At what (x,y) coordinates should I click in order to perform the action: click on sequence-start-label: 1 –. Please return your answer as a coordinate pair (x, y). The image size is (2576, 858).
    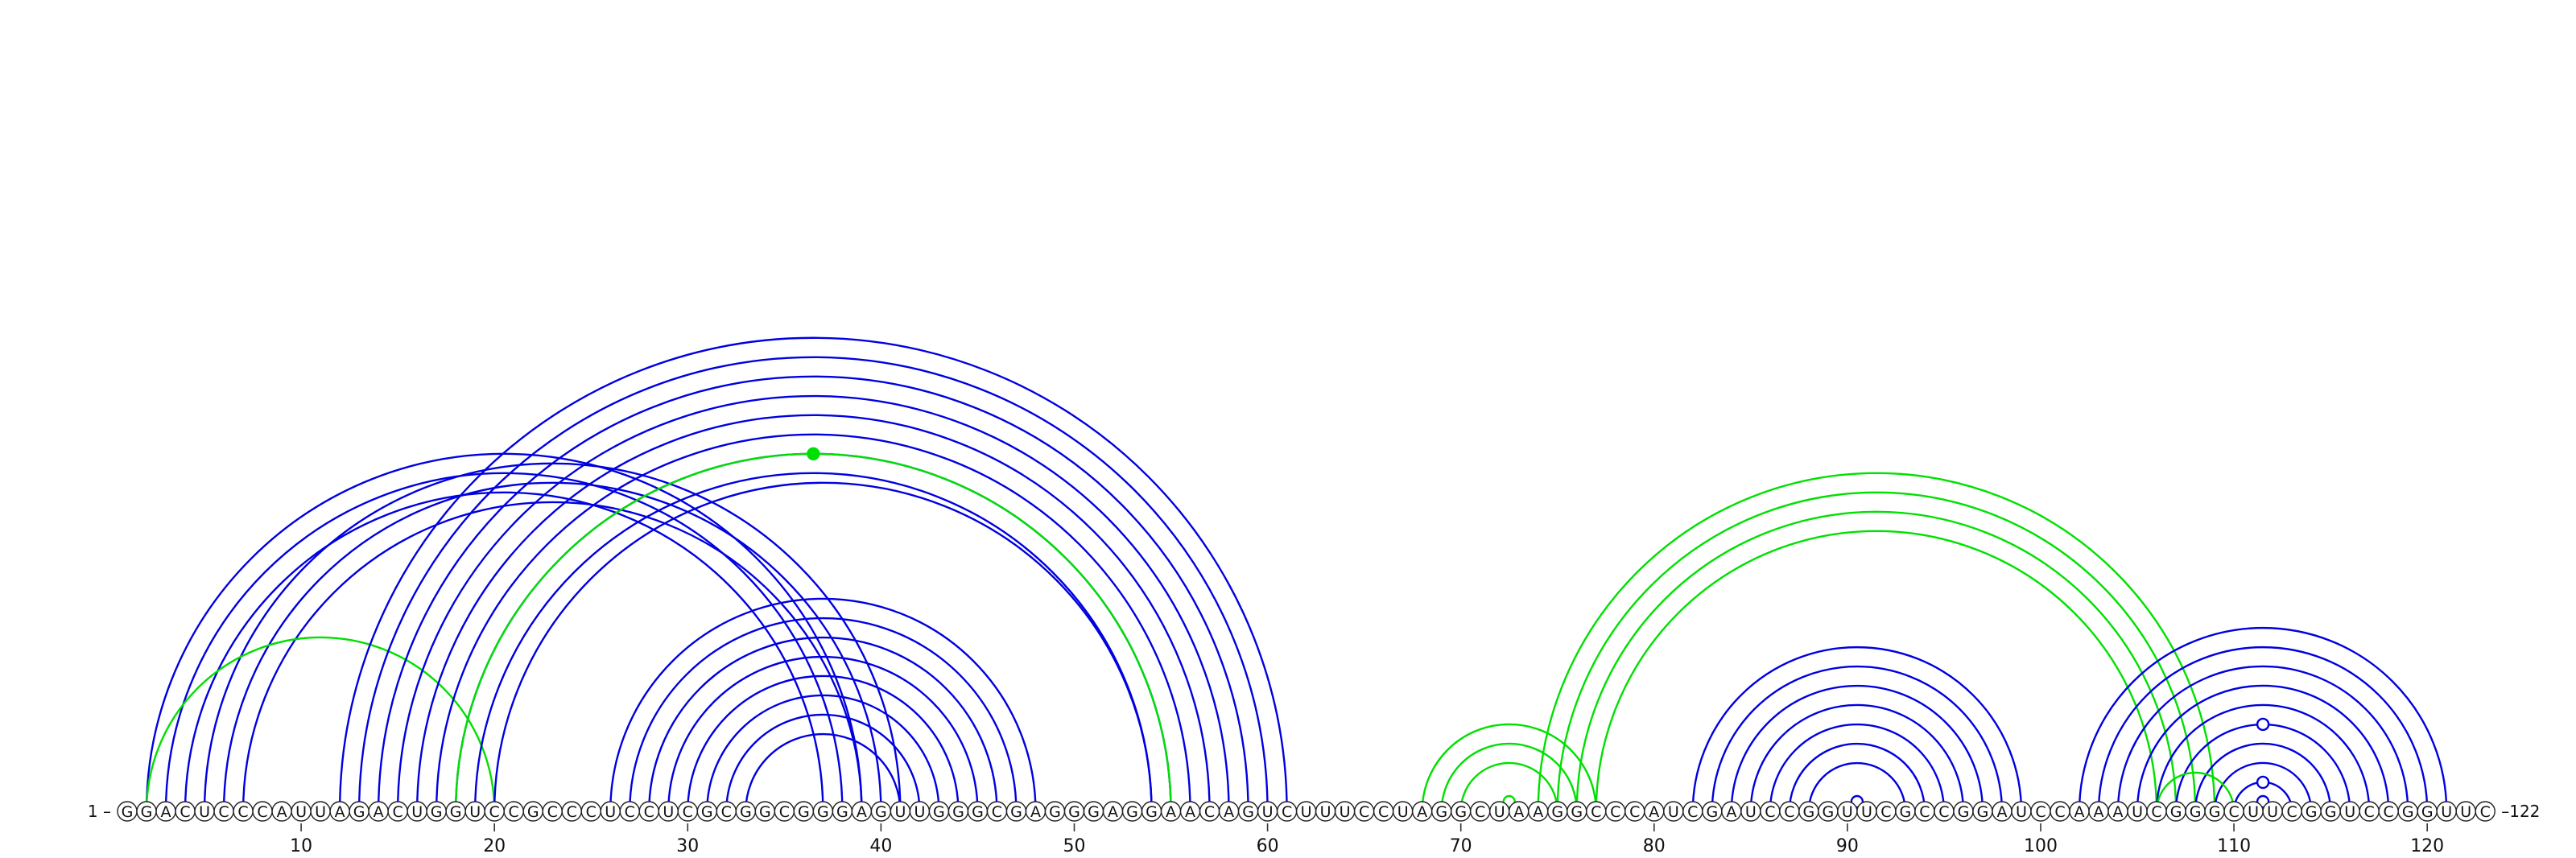
    Looking at the image, I should click on (99, 812).